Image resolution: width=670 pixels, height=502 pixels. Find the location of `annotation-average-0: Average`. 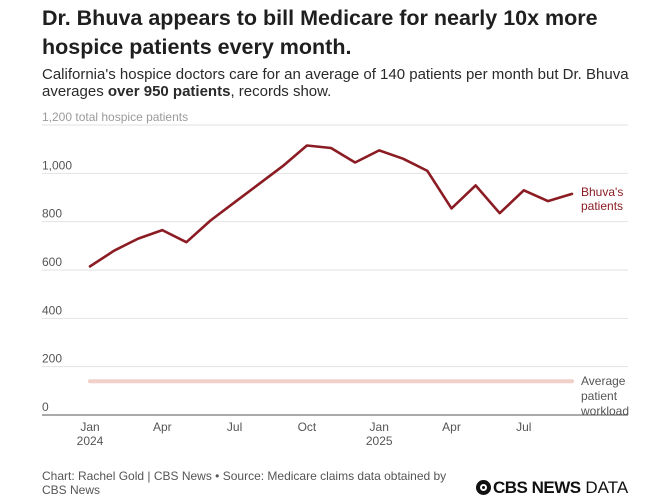

annotation-average-0: Average is located at coordinates (603, 381).